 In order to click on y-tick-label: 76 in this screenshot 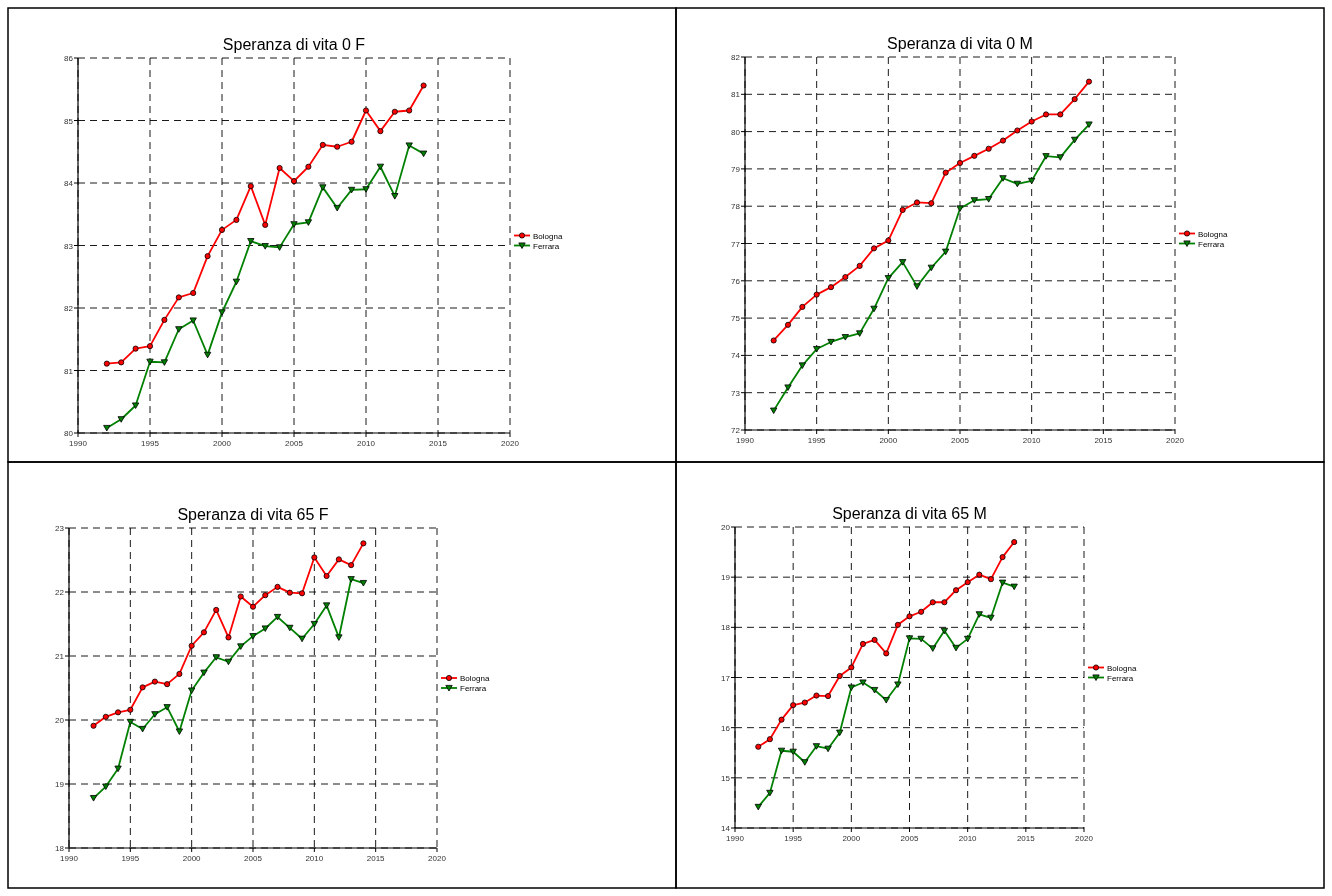, I will do `click(736, 281)`.